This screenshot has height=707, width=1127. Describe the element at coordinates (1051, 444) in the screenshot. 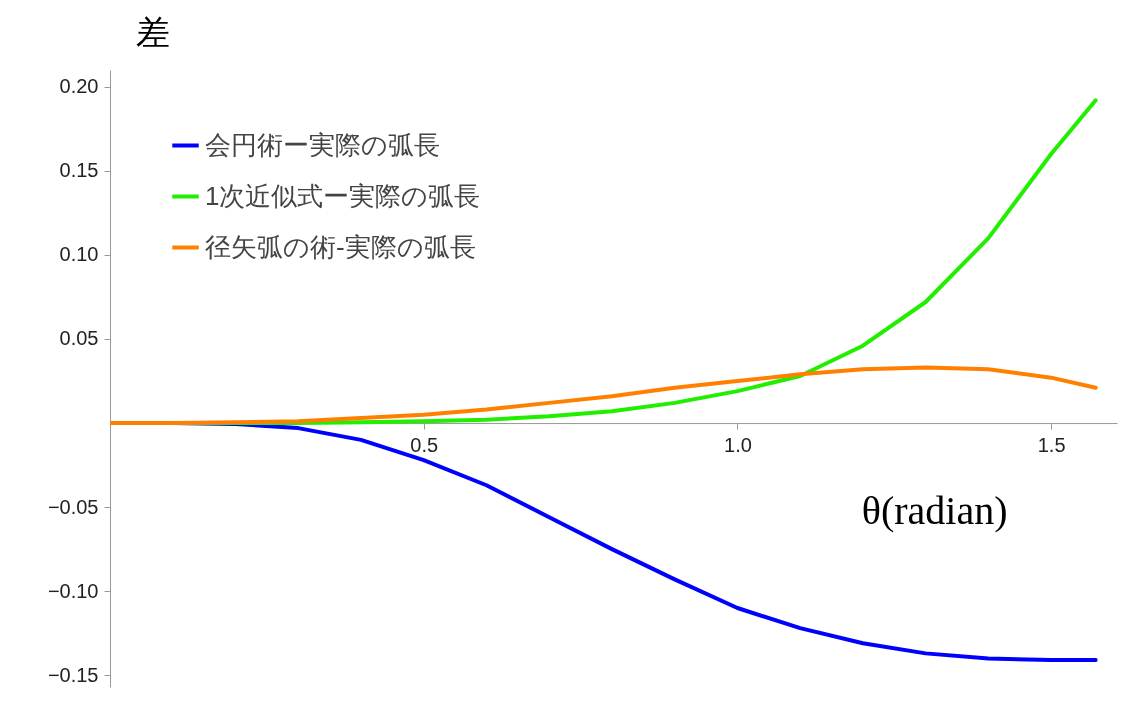

I see `x-tick-label: 1.5` at that location.